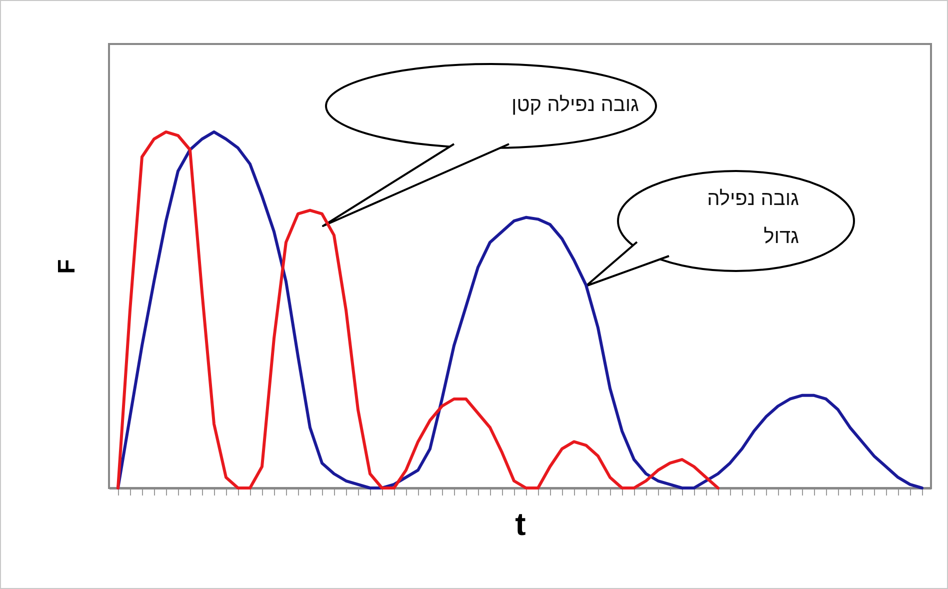 This screenshot has width=948, height=589. Describe the element at coordinates (520, 524) in the screenshot. I see `x-axis-title: t` at that location.